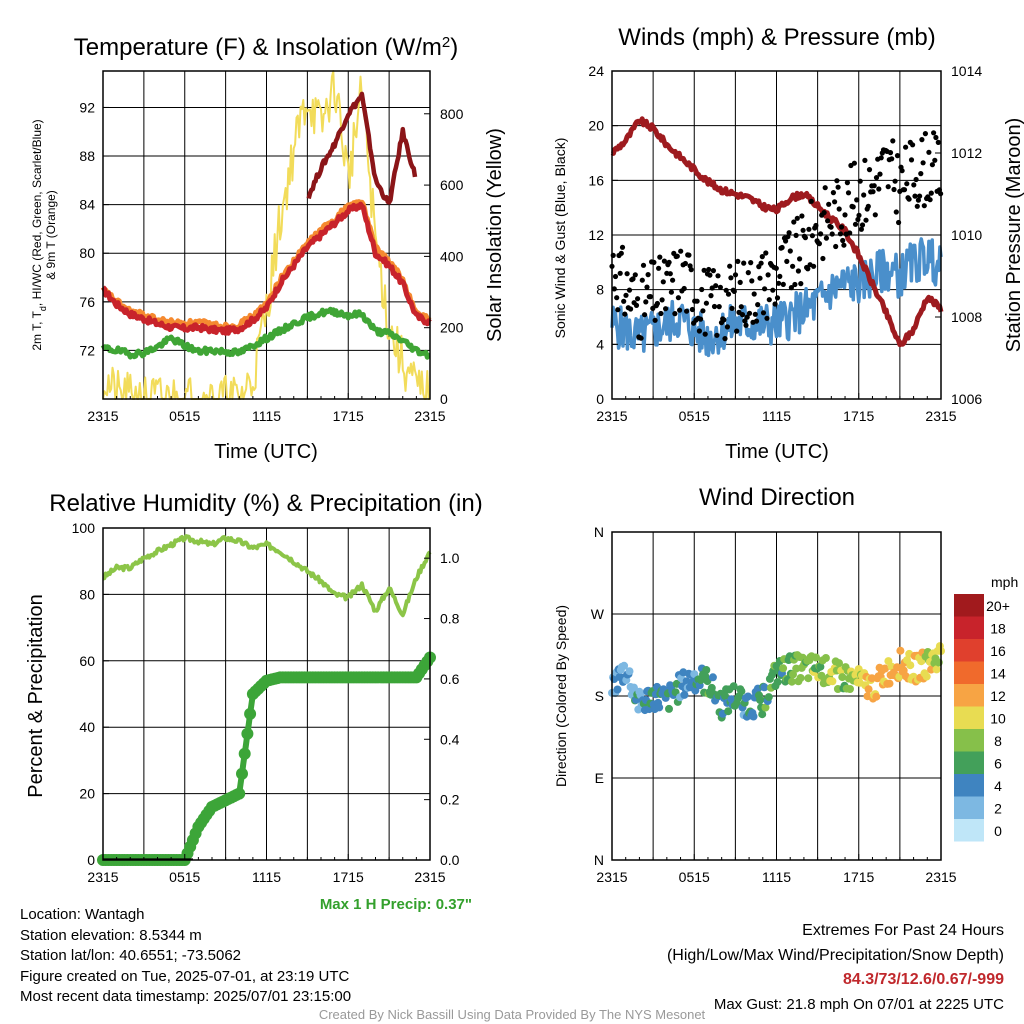 Image resolution: width=1024 pixels, height=1024 pixels. I want to click on colorbar-label: 0, so click(998, 831).